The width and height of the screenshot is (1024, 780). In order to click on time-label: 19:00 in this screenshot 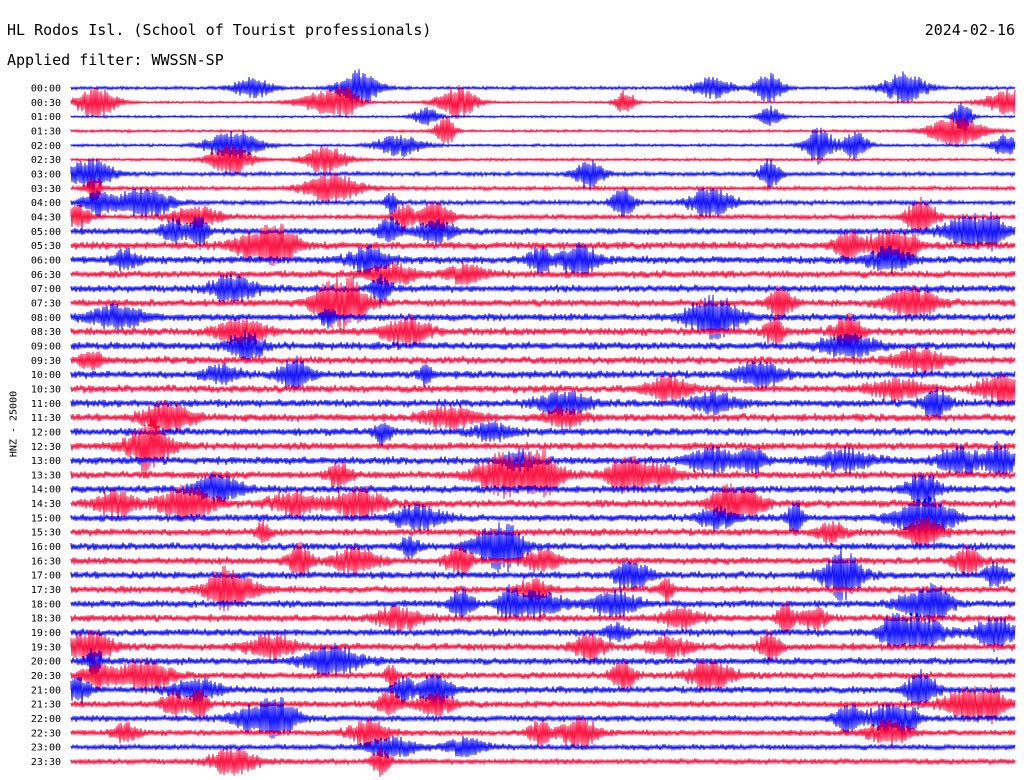, I will do `click(46, 633)`.